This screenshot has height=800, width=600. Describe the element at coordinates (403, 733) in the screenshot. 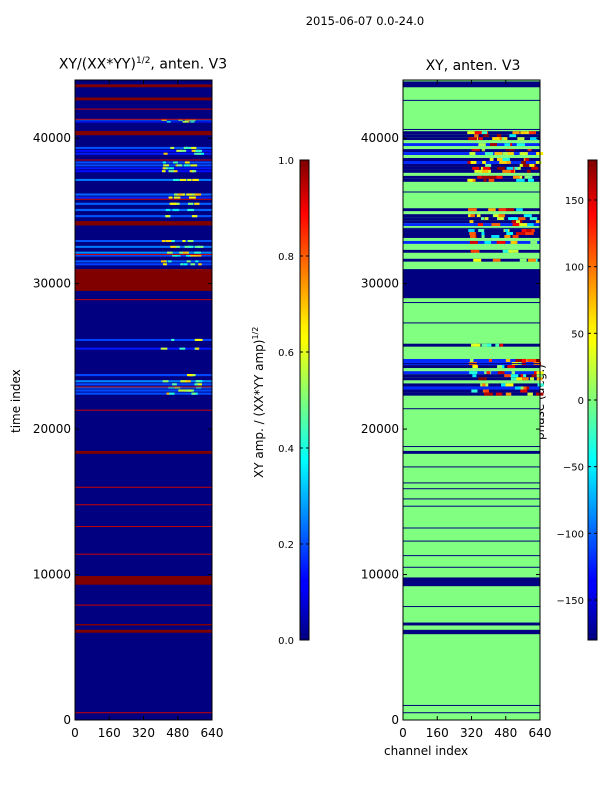

I see `right-x-tick-label: 0` at that location.